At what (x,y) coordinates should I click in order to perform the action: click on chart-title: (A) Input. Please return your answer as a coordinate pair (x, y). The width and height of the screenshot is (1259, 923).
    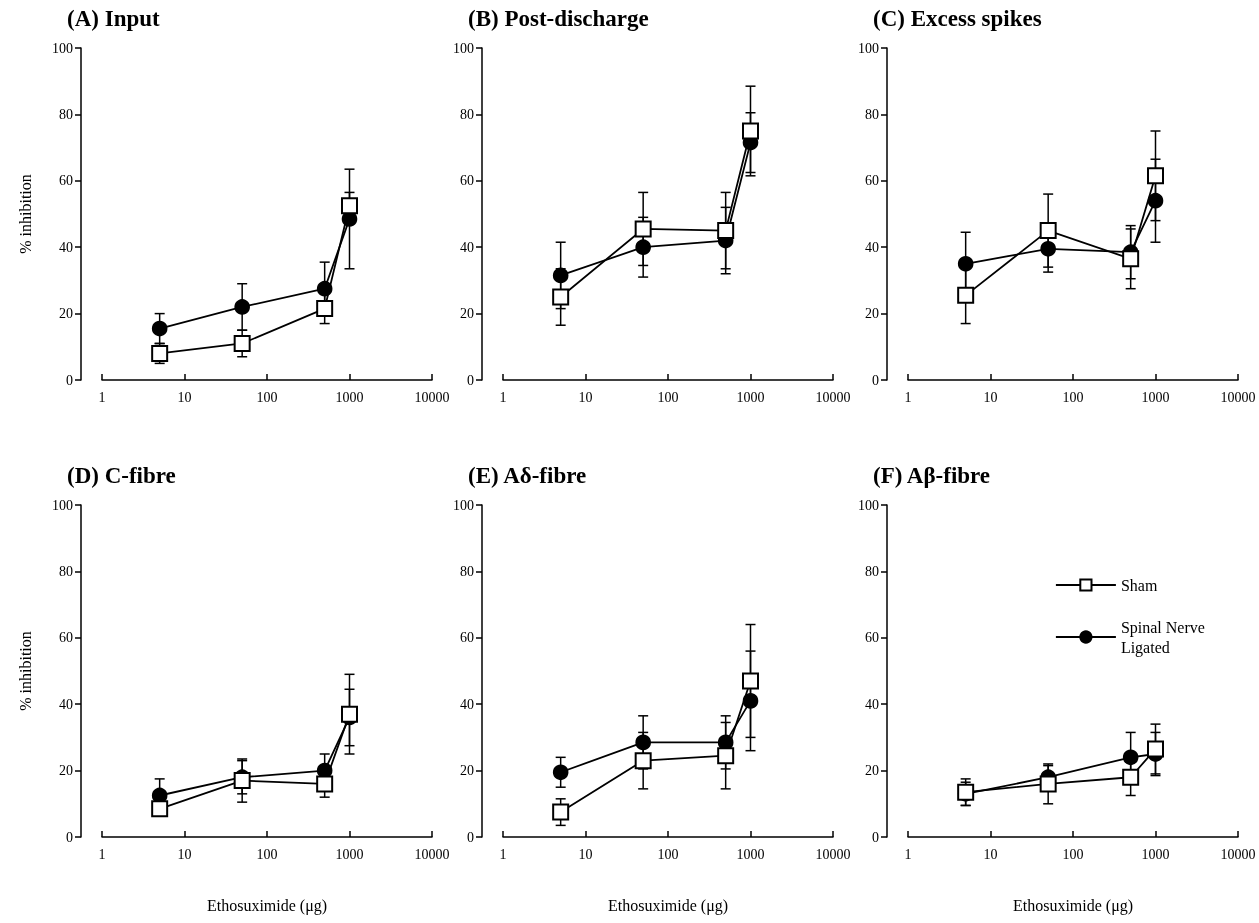
    Looking at the image, I should click on (113, 18).